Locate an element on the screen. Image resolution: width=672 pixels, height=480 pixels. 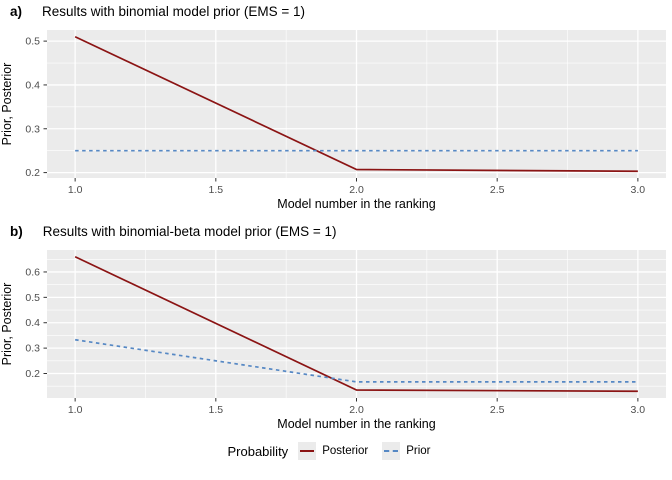
legend-item-prior: Prior is located at coordinates (406, 451).